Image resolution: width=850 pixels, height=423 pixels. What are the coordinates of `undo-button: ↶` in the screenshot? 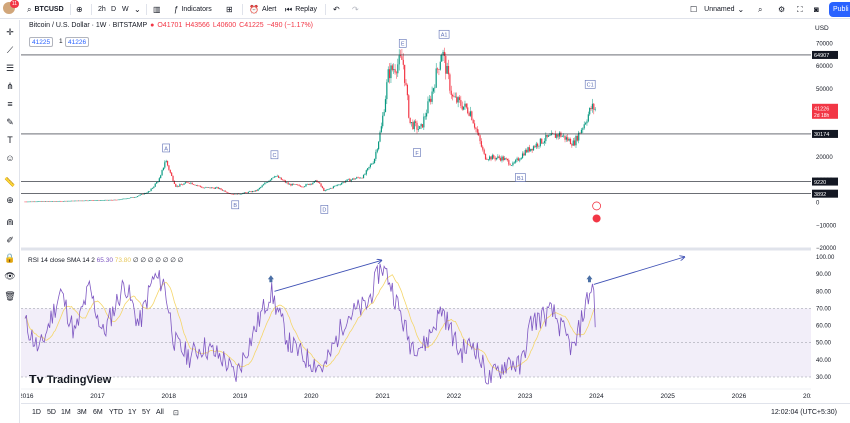 It's located at (336, 9).